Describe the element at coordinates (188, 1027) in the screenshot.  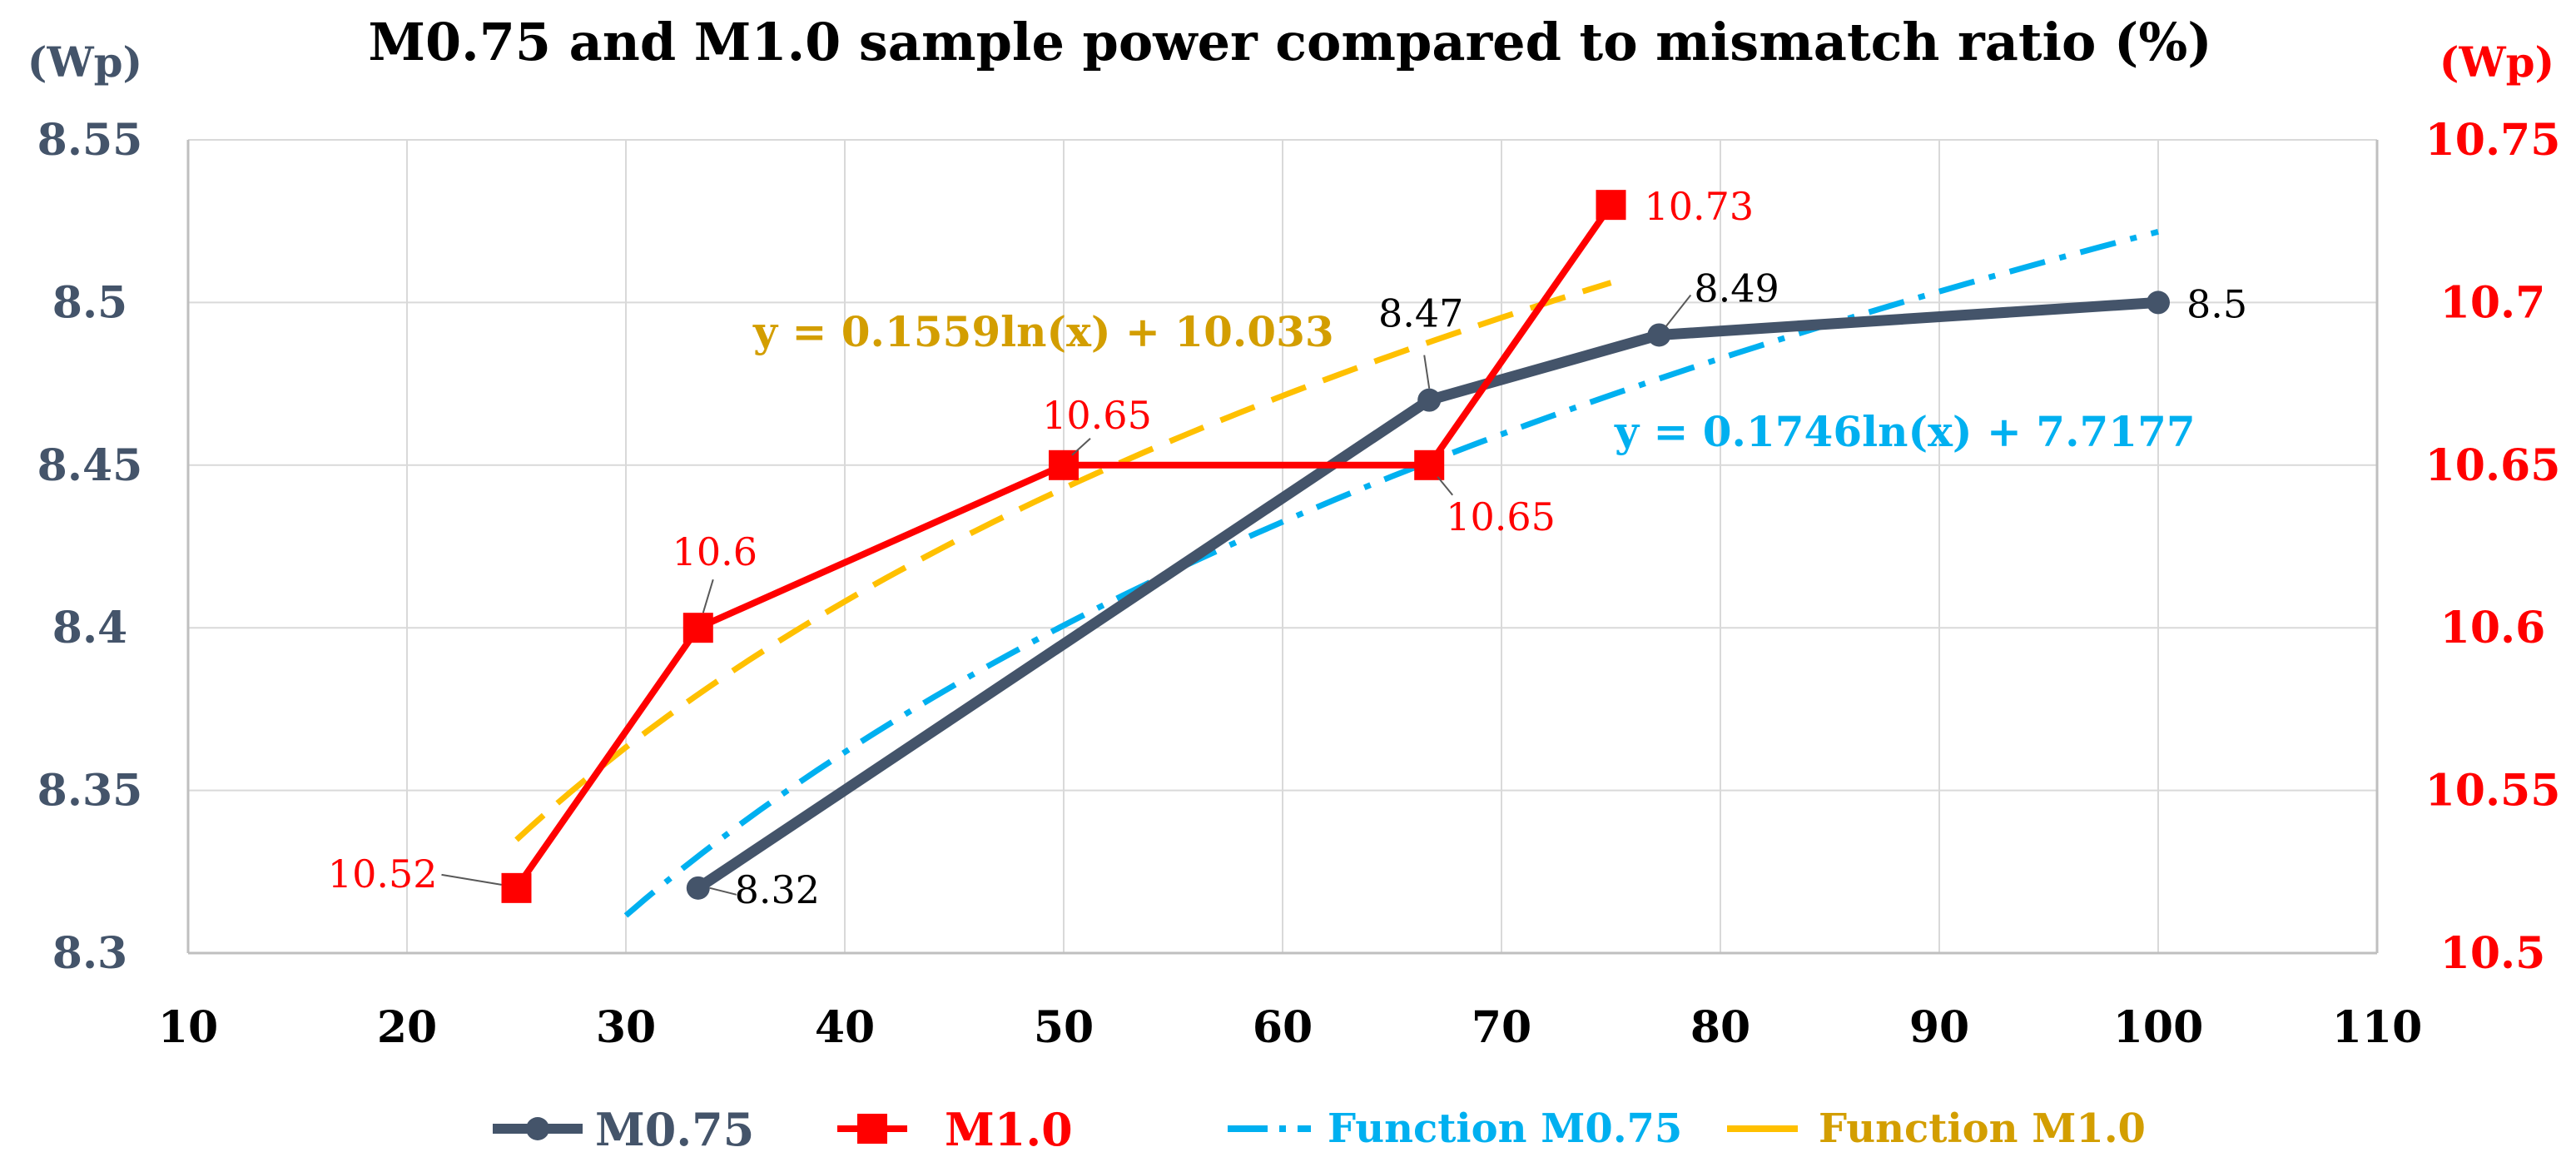
I see `x-tick-label: 10` at that location.